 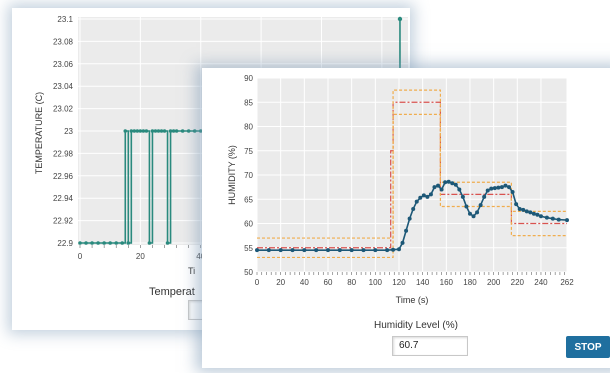 What do you see at coordinates (376, 282) in the screenshot?
I see `humidity-x-tick-label: 100` at bounding box center [376, 282].